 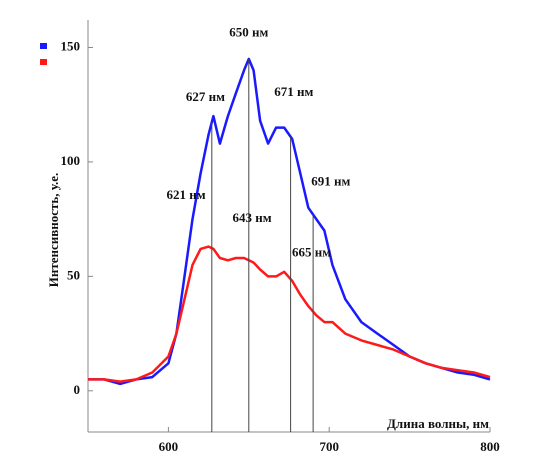 I want to click on x-axis-label: Длина волны, нм, so click(x=438, y=423).